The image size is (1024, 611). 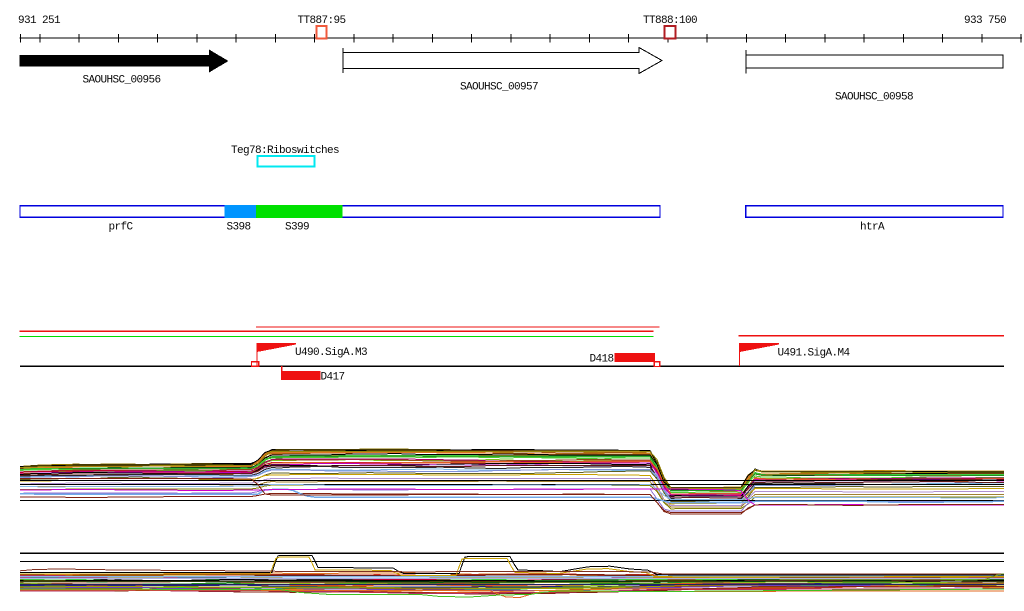 I want to click on svg-text: htrA, so click(x=872, y=228).